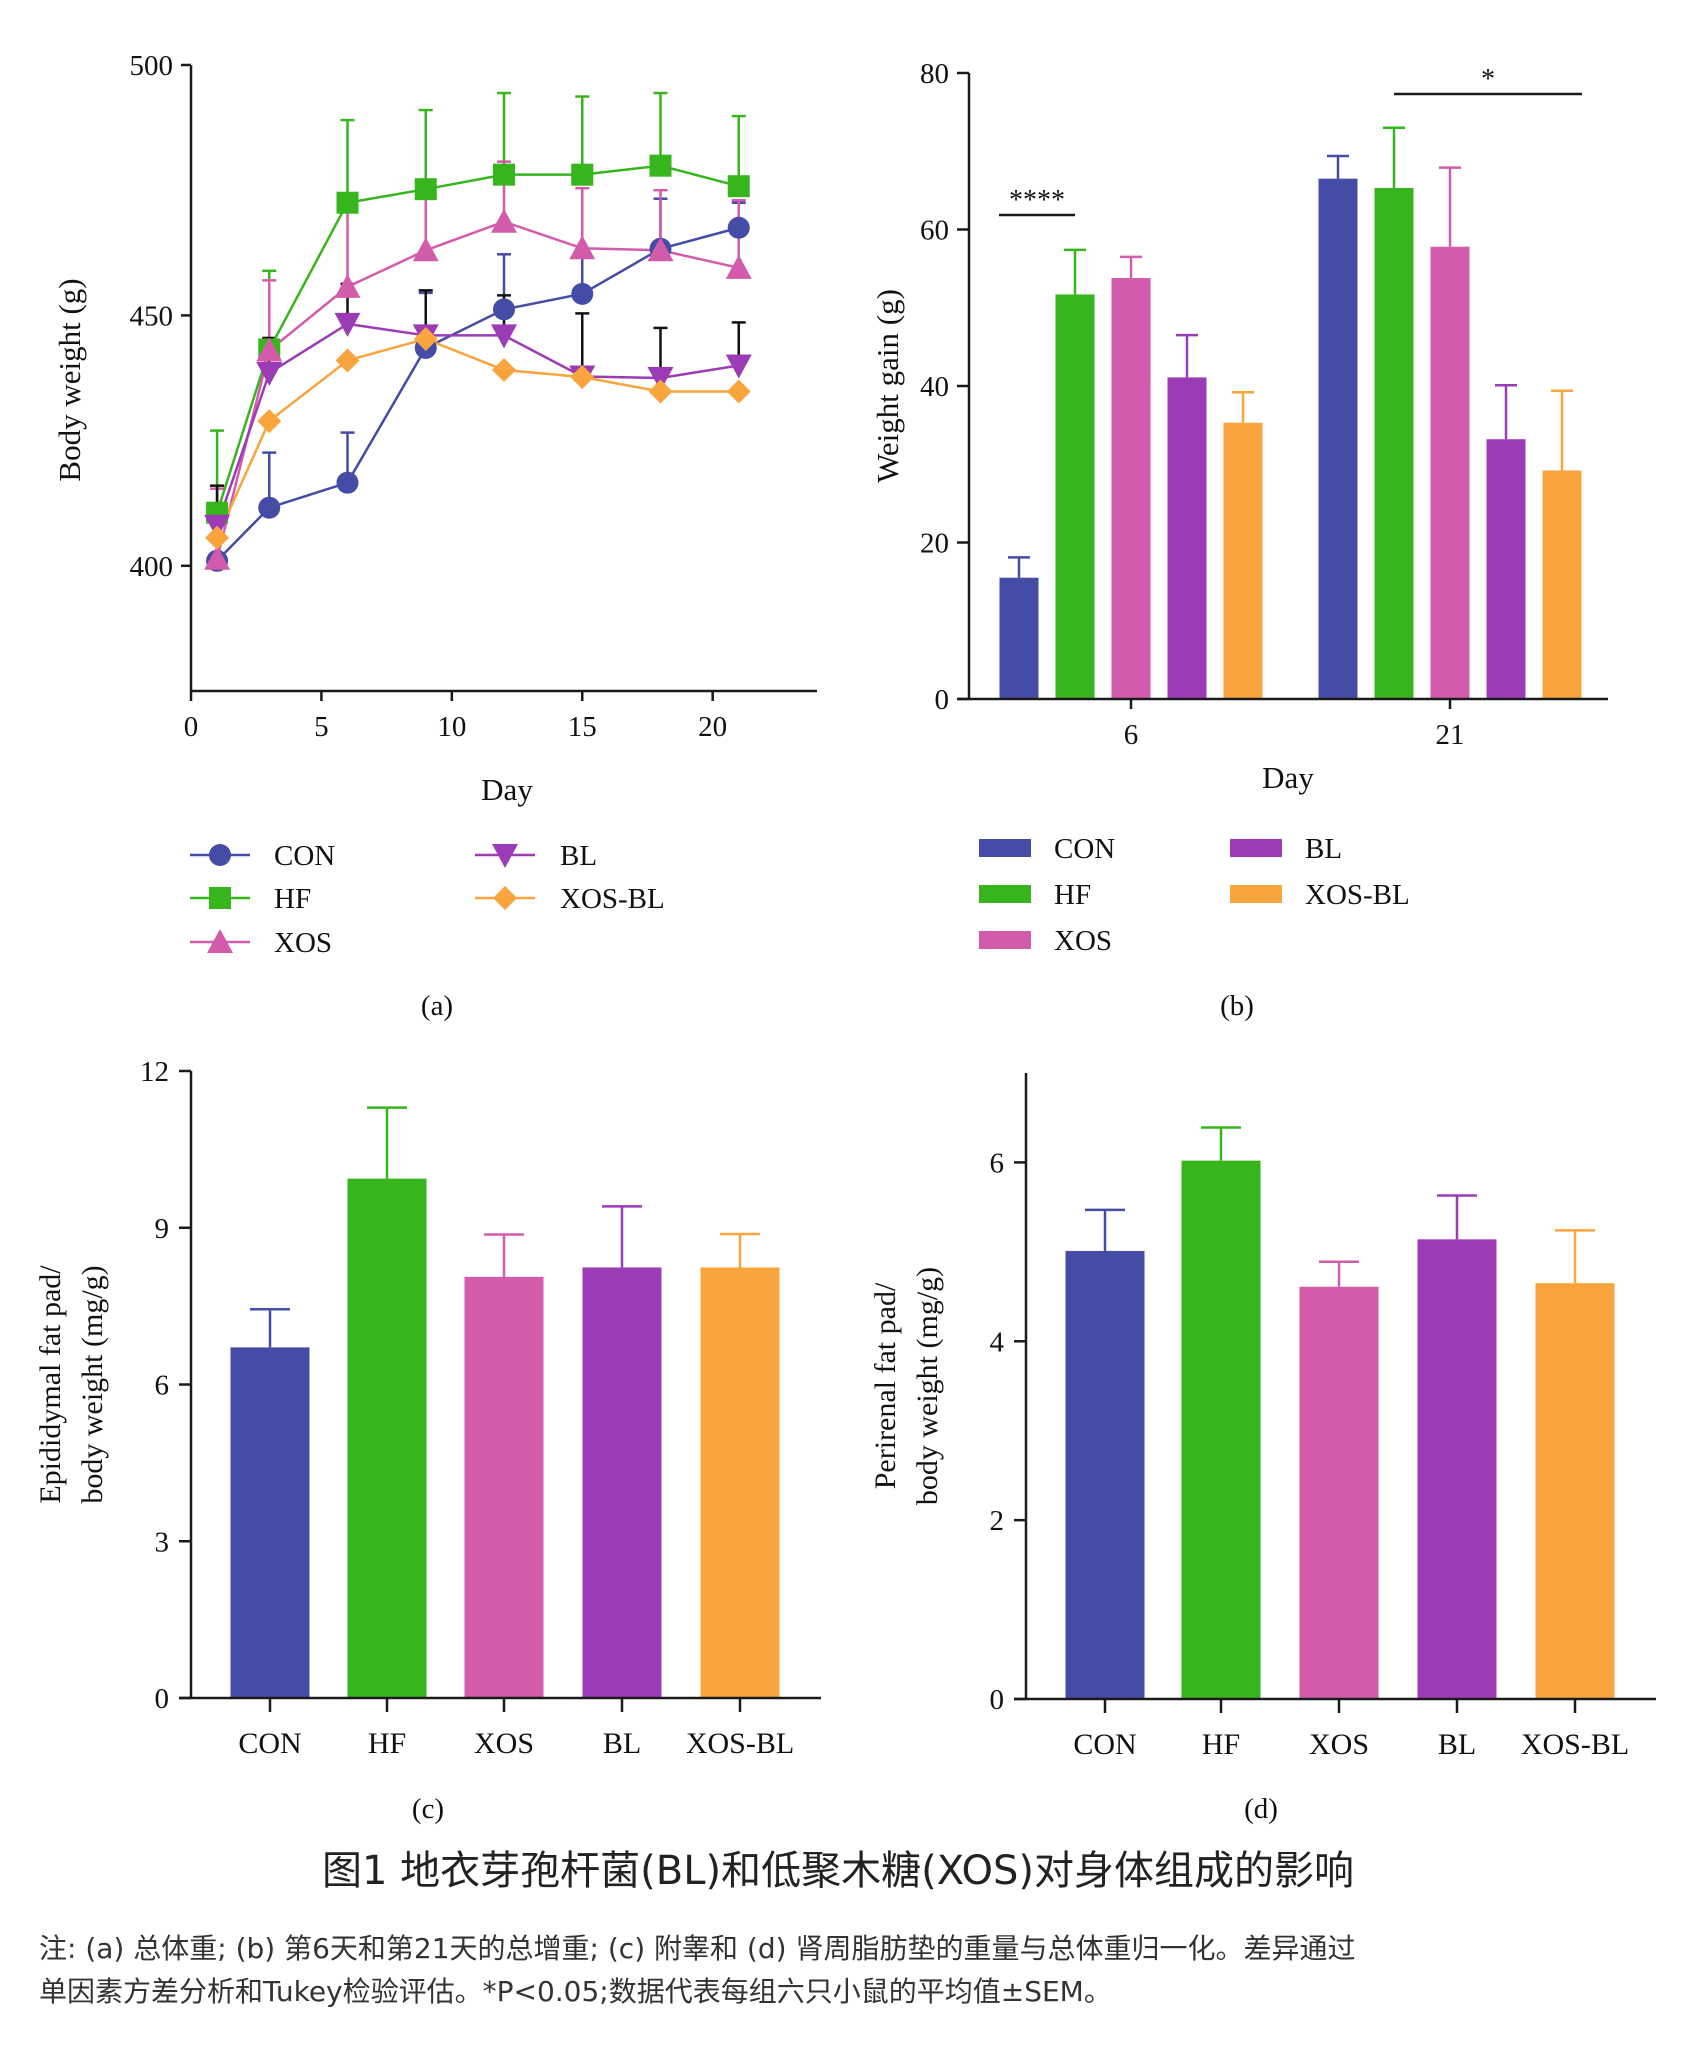 This screenshot has height=2071, width=1702. Describe the element at coordinates (997, 1521) in the screenshot. I see `y-tick-label: 2` at that location.